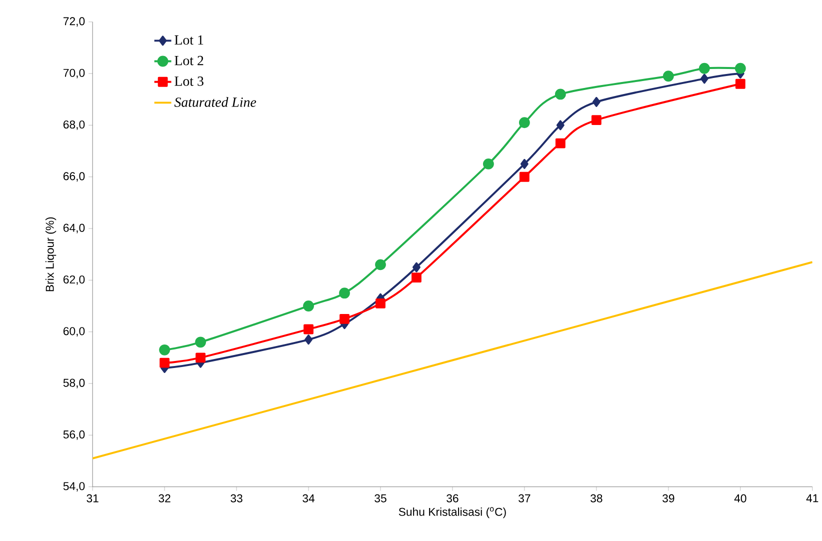 The width and height of the screenshot is (822, 541). Describe the element at coordinates (215, 102) in the screenshot. I see `legend-label: Saturated Line` at that location.